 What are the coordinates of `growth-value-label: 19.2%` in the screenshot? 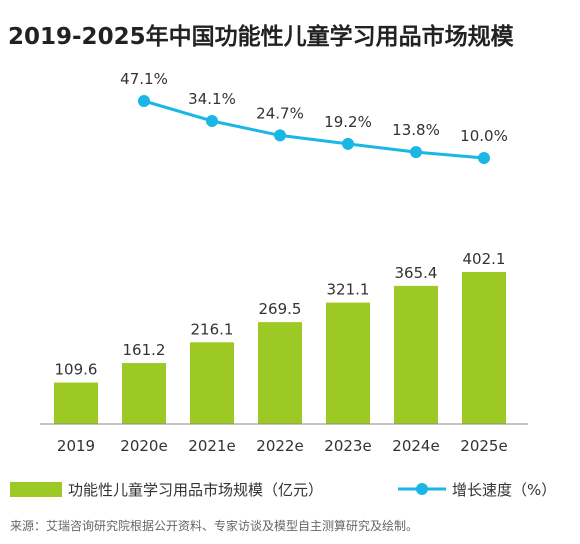 It's located at (348, 122).